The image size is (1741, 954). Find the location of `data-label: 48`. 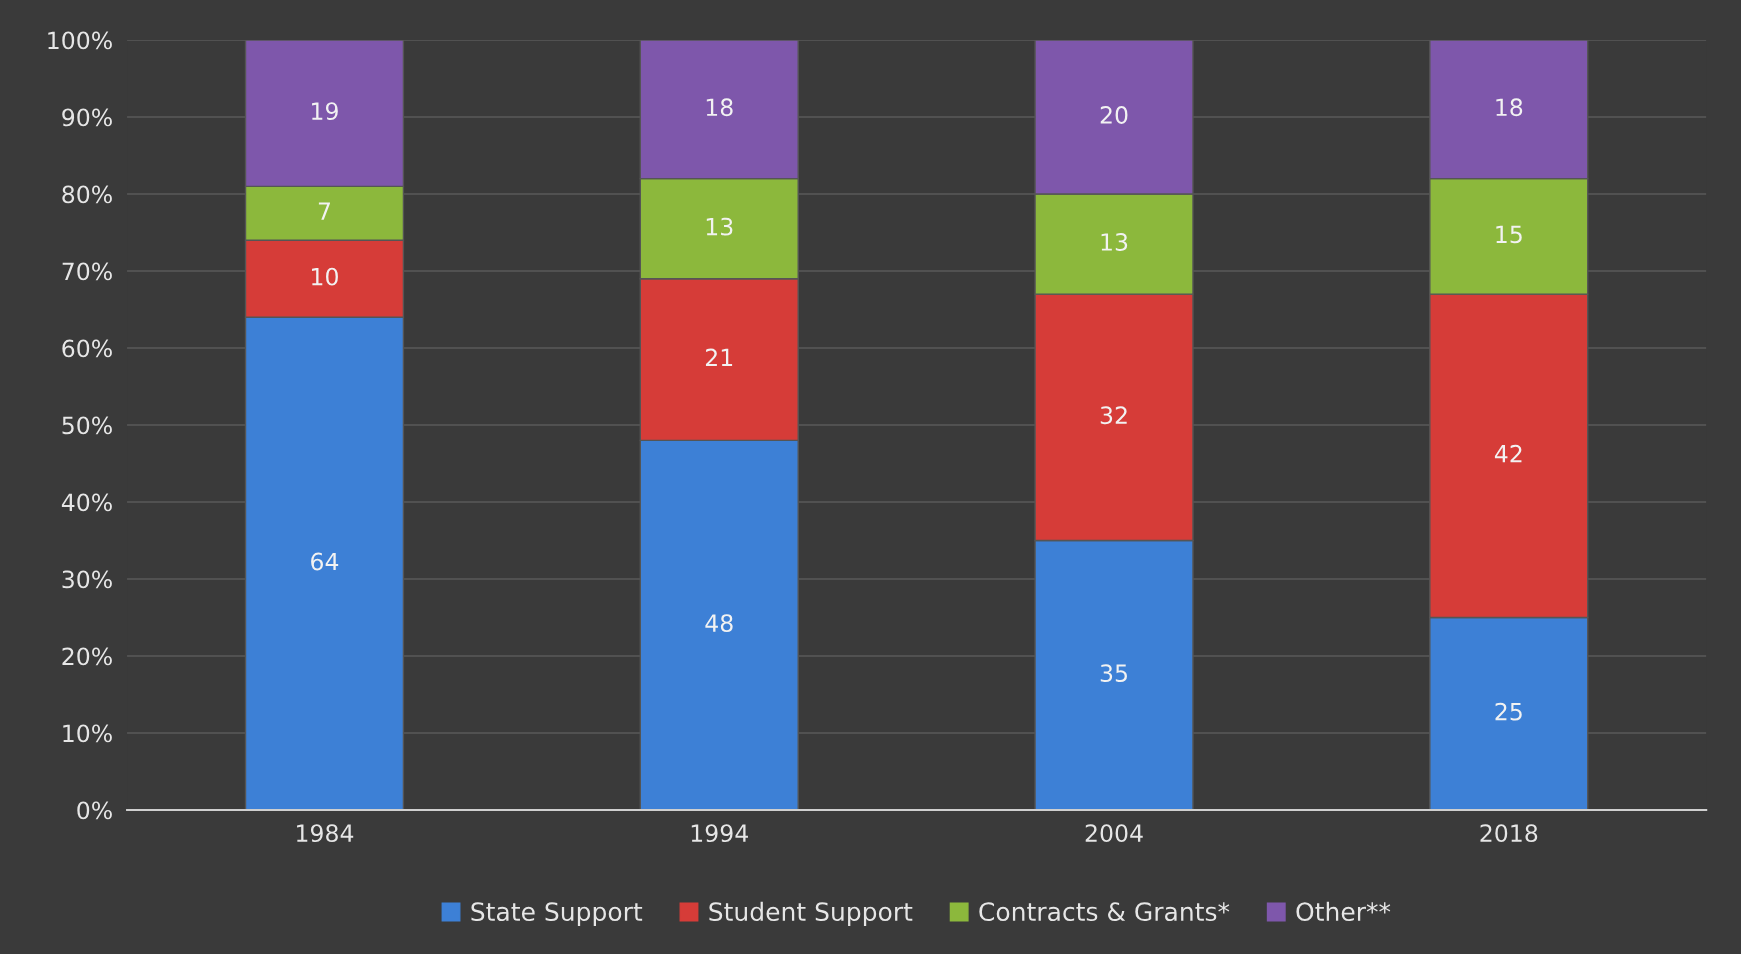

data-label: 48 is located at coordinates (719, 623).